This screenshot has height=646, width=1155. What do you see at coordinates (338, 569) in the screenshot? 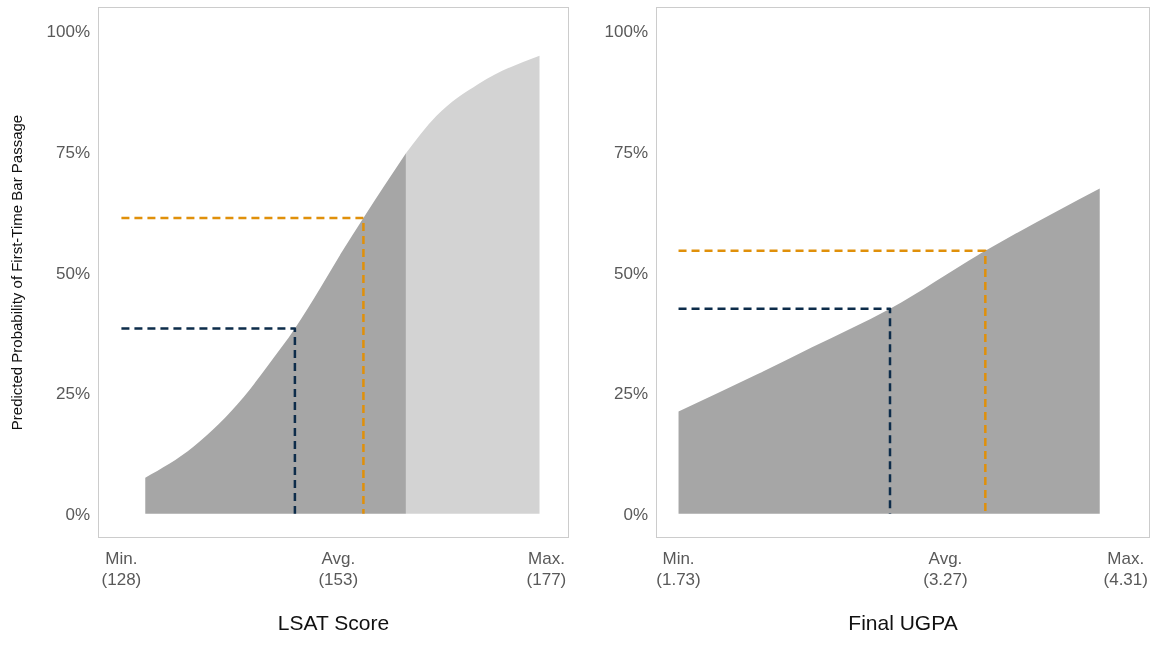
I see `x-tick-label: Avg. (153)` at bounding box center [338, 569].